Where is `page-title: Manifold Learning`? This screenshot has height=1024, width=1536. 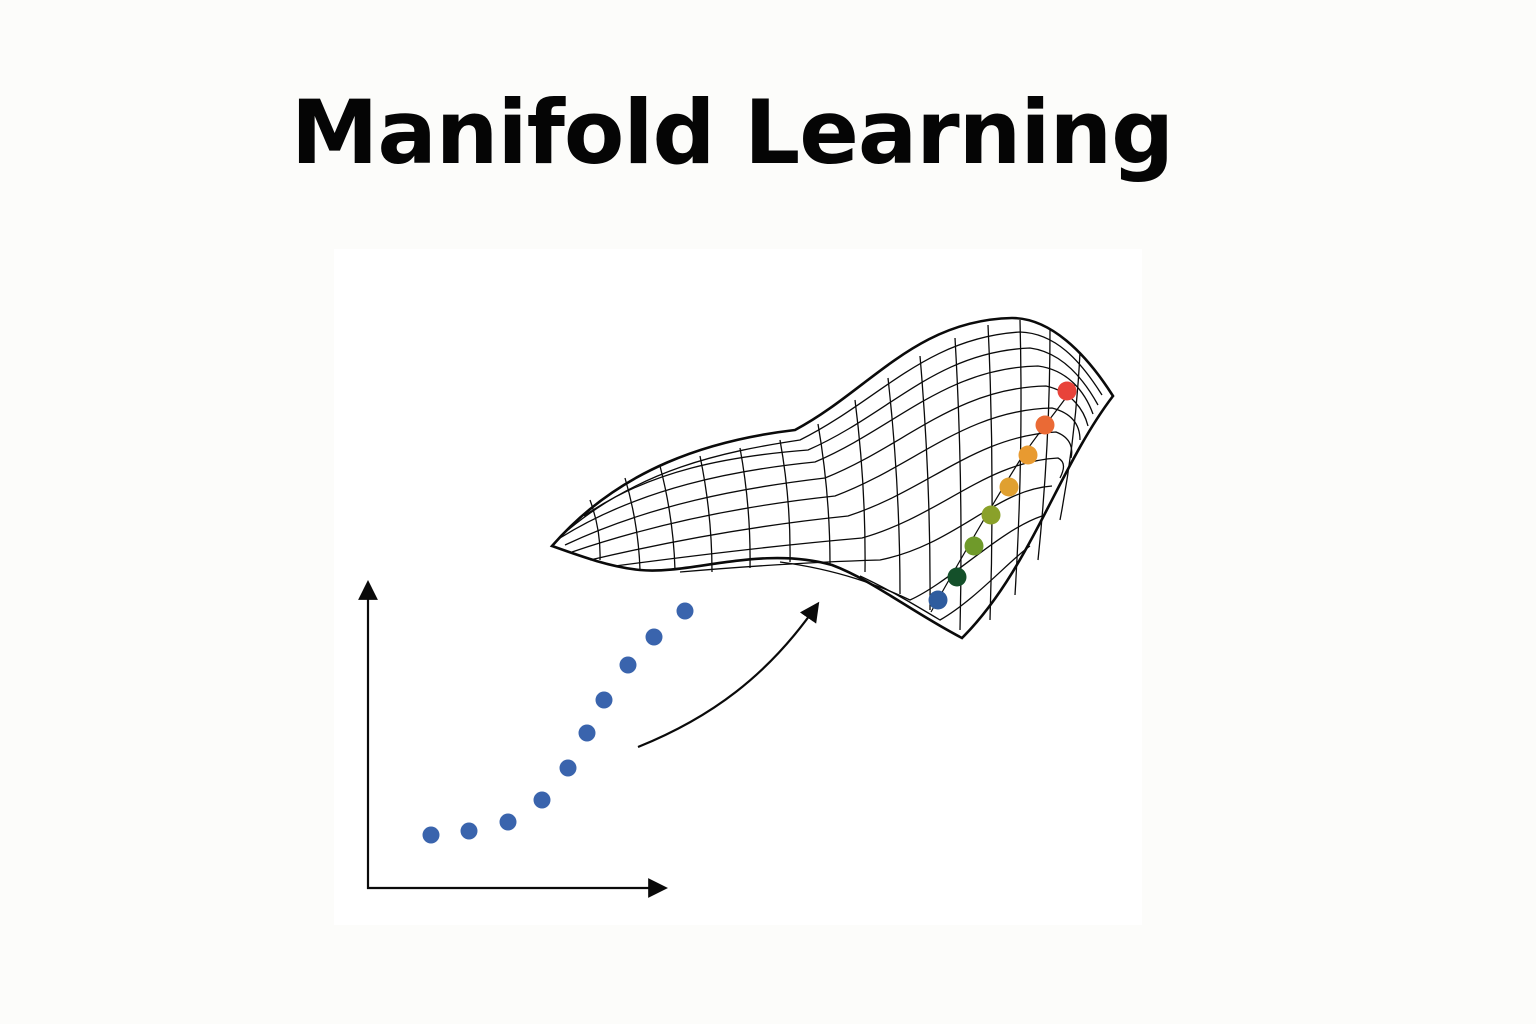
page-title: Manifold Learning is located at coordinates (732, 132).